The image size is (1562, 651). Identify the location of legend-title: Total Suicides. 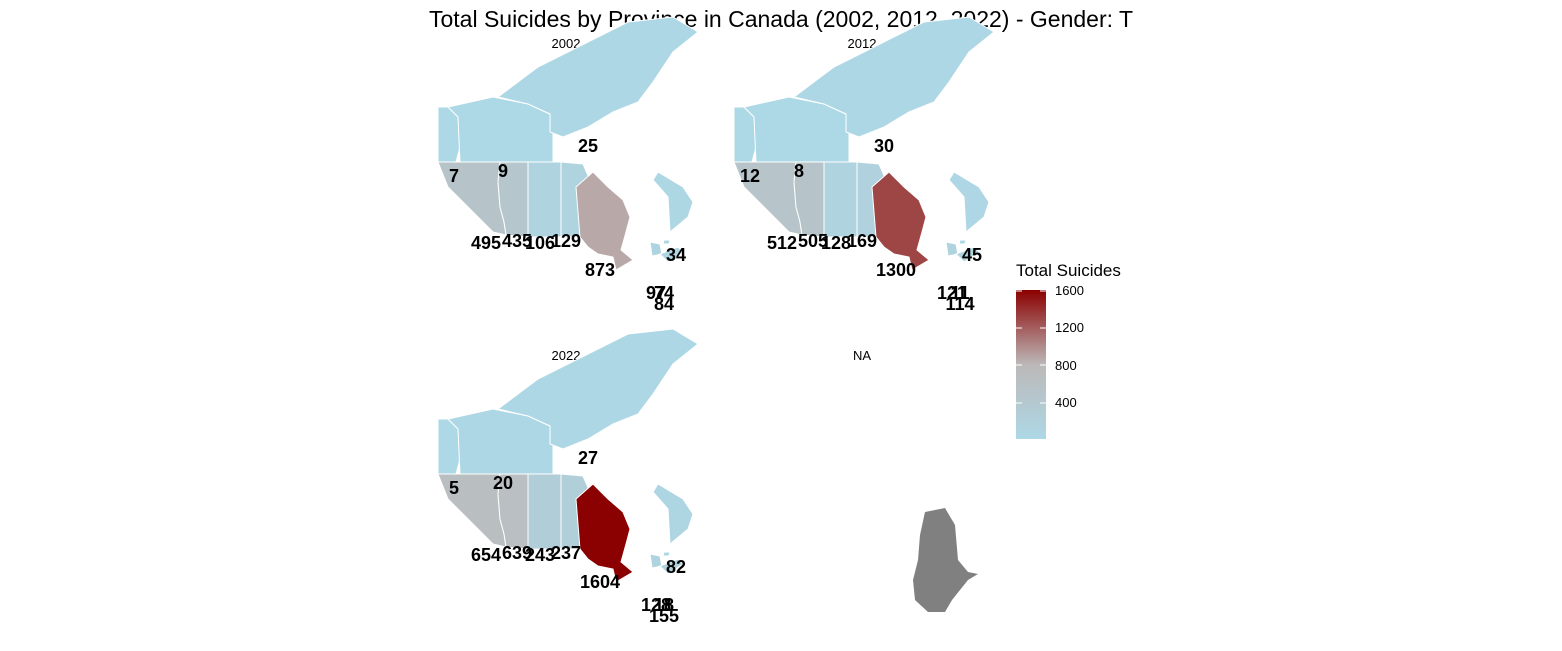
(1068, 270).